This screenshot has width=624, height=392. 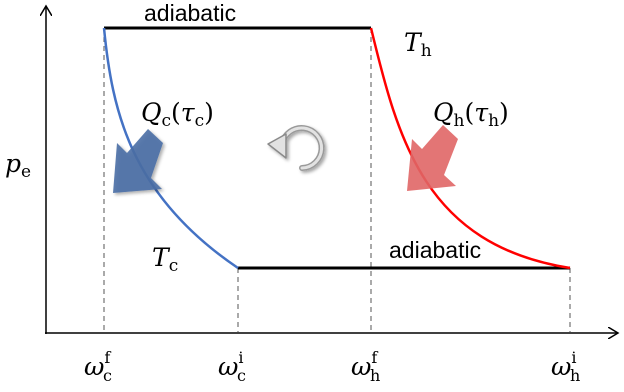 I want to click on tick-label-omega-h-i: ωi h, so click(x=565, y=366).